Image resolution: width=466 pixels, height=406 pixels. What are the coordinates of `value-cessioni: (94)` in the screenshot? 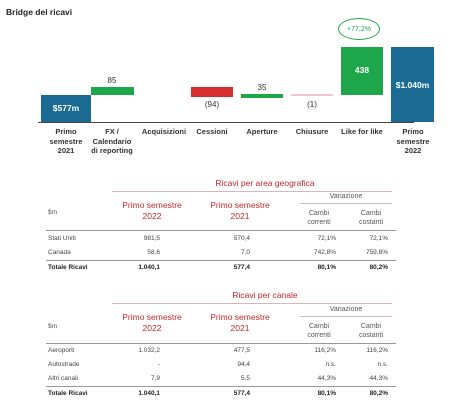 It's located at (212, 104).